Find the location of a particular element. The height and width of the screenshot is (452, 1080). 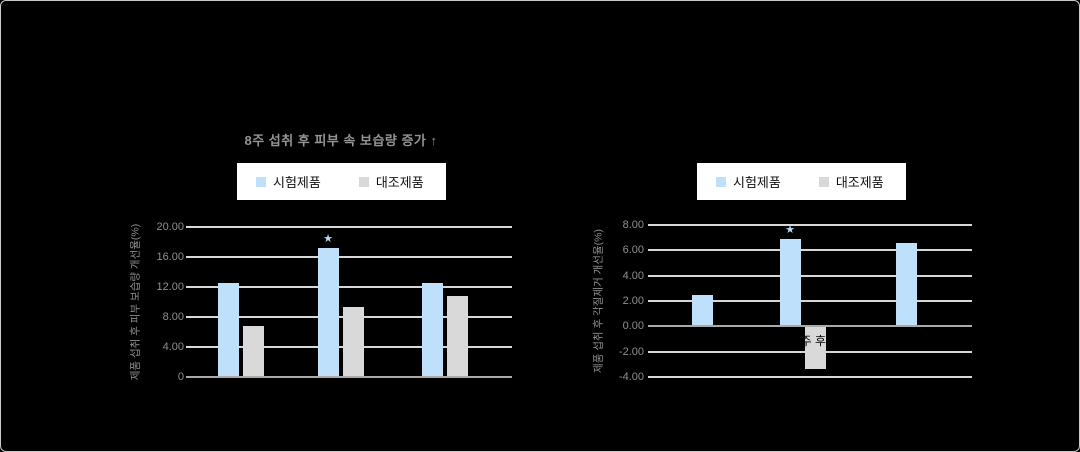

moisture-chart-legend: 시험제품 대조제품 is located at coordinates (341, 181).